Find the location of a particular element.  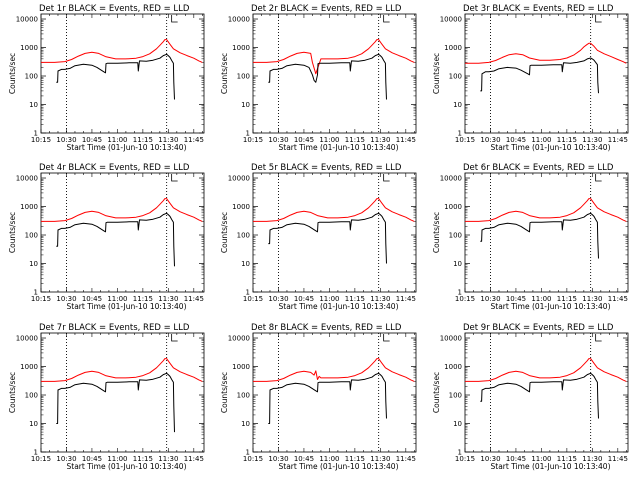

chart-title: Det 8r BLACK = Events, RED = LLD is located at coordinates (326, 328).